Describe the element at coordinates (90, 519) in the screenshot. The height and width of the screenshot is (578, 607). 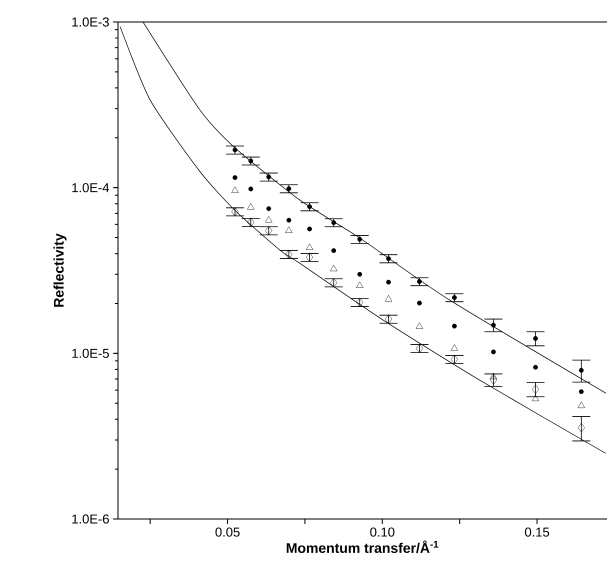
I see `y-tick-label: 1.0E-6` at that location.